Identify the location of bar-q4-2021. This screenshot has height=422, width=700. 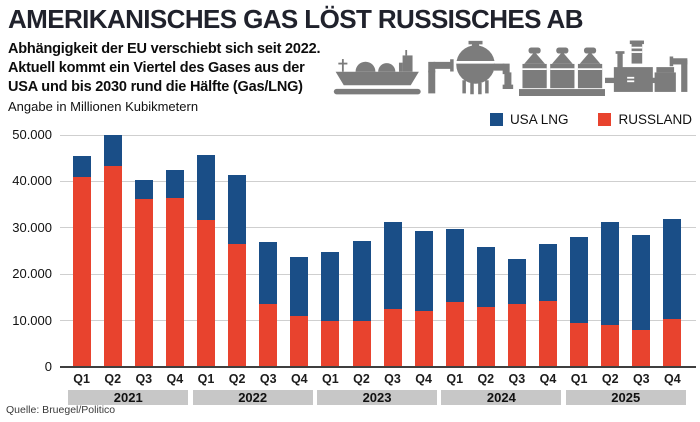
(174, 268).